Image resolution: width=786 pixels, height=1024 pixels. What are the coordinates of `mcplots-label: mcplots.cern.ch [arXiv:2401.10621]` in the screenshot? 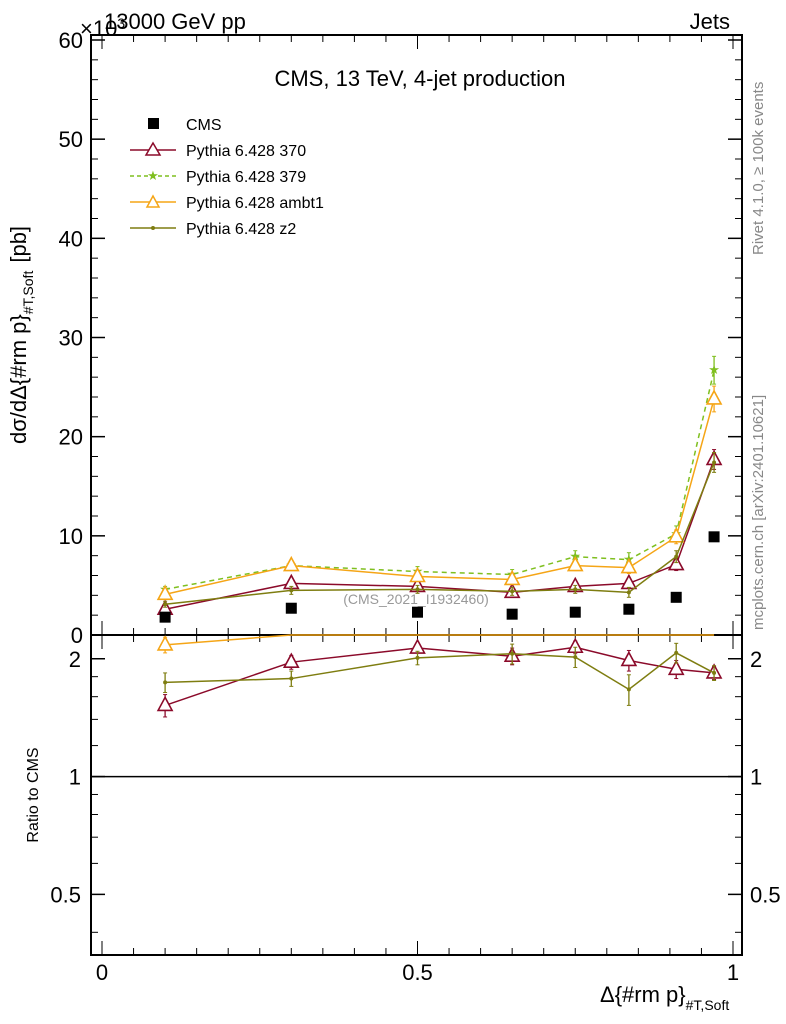 It's located at (758, 512).